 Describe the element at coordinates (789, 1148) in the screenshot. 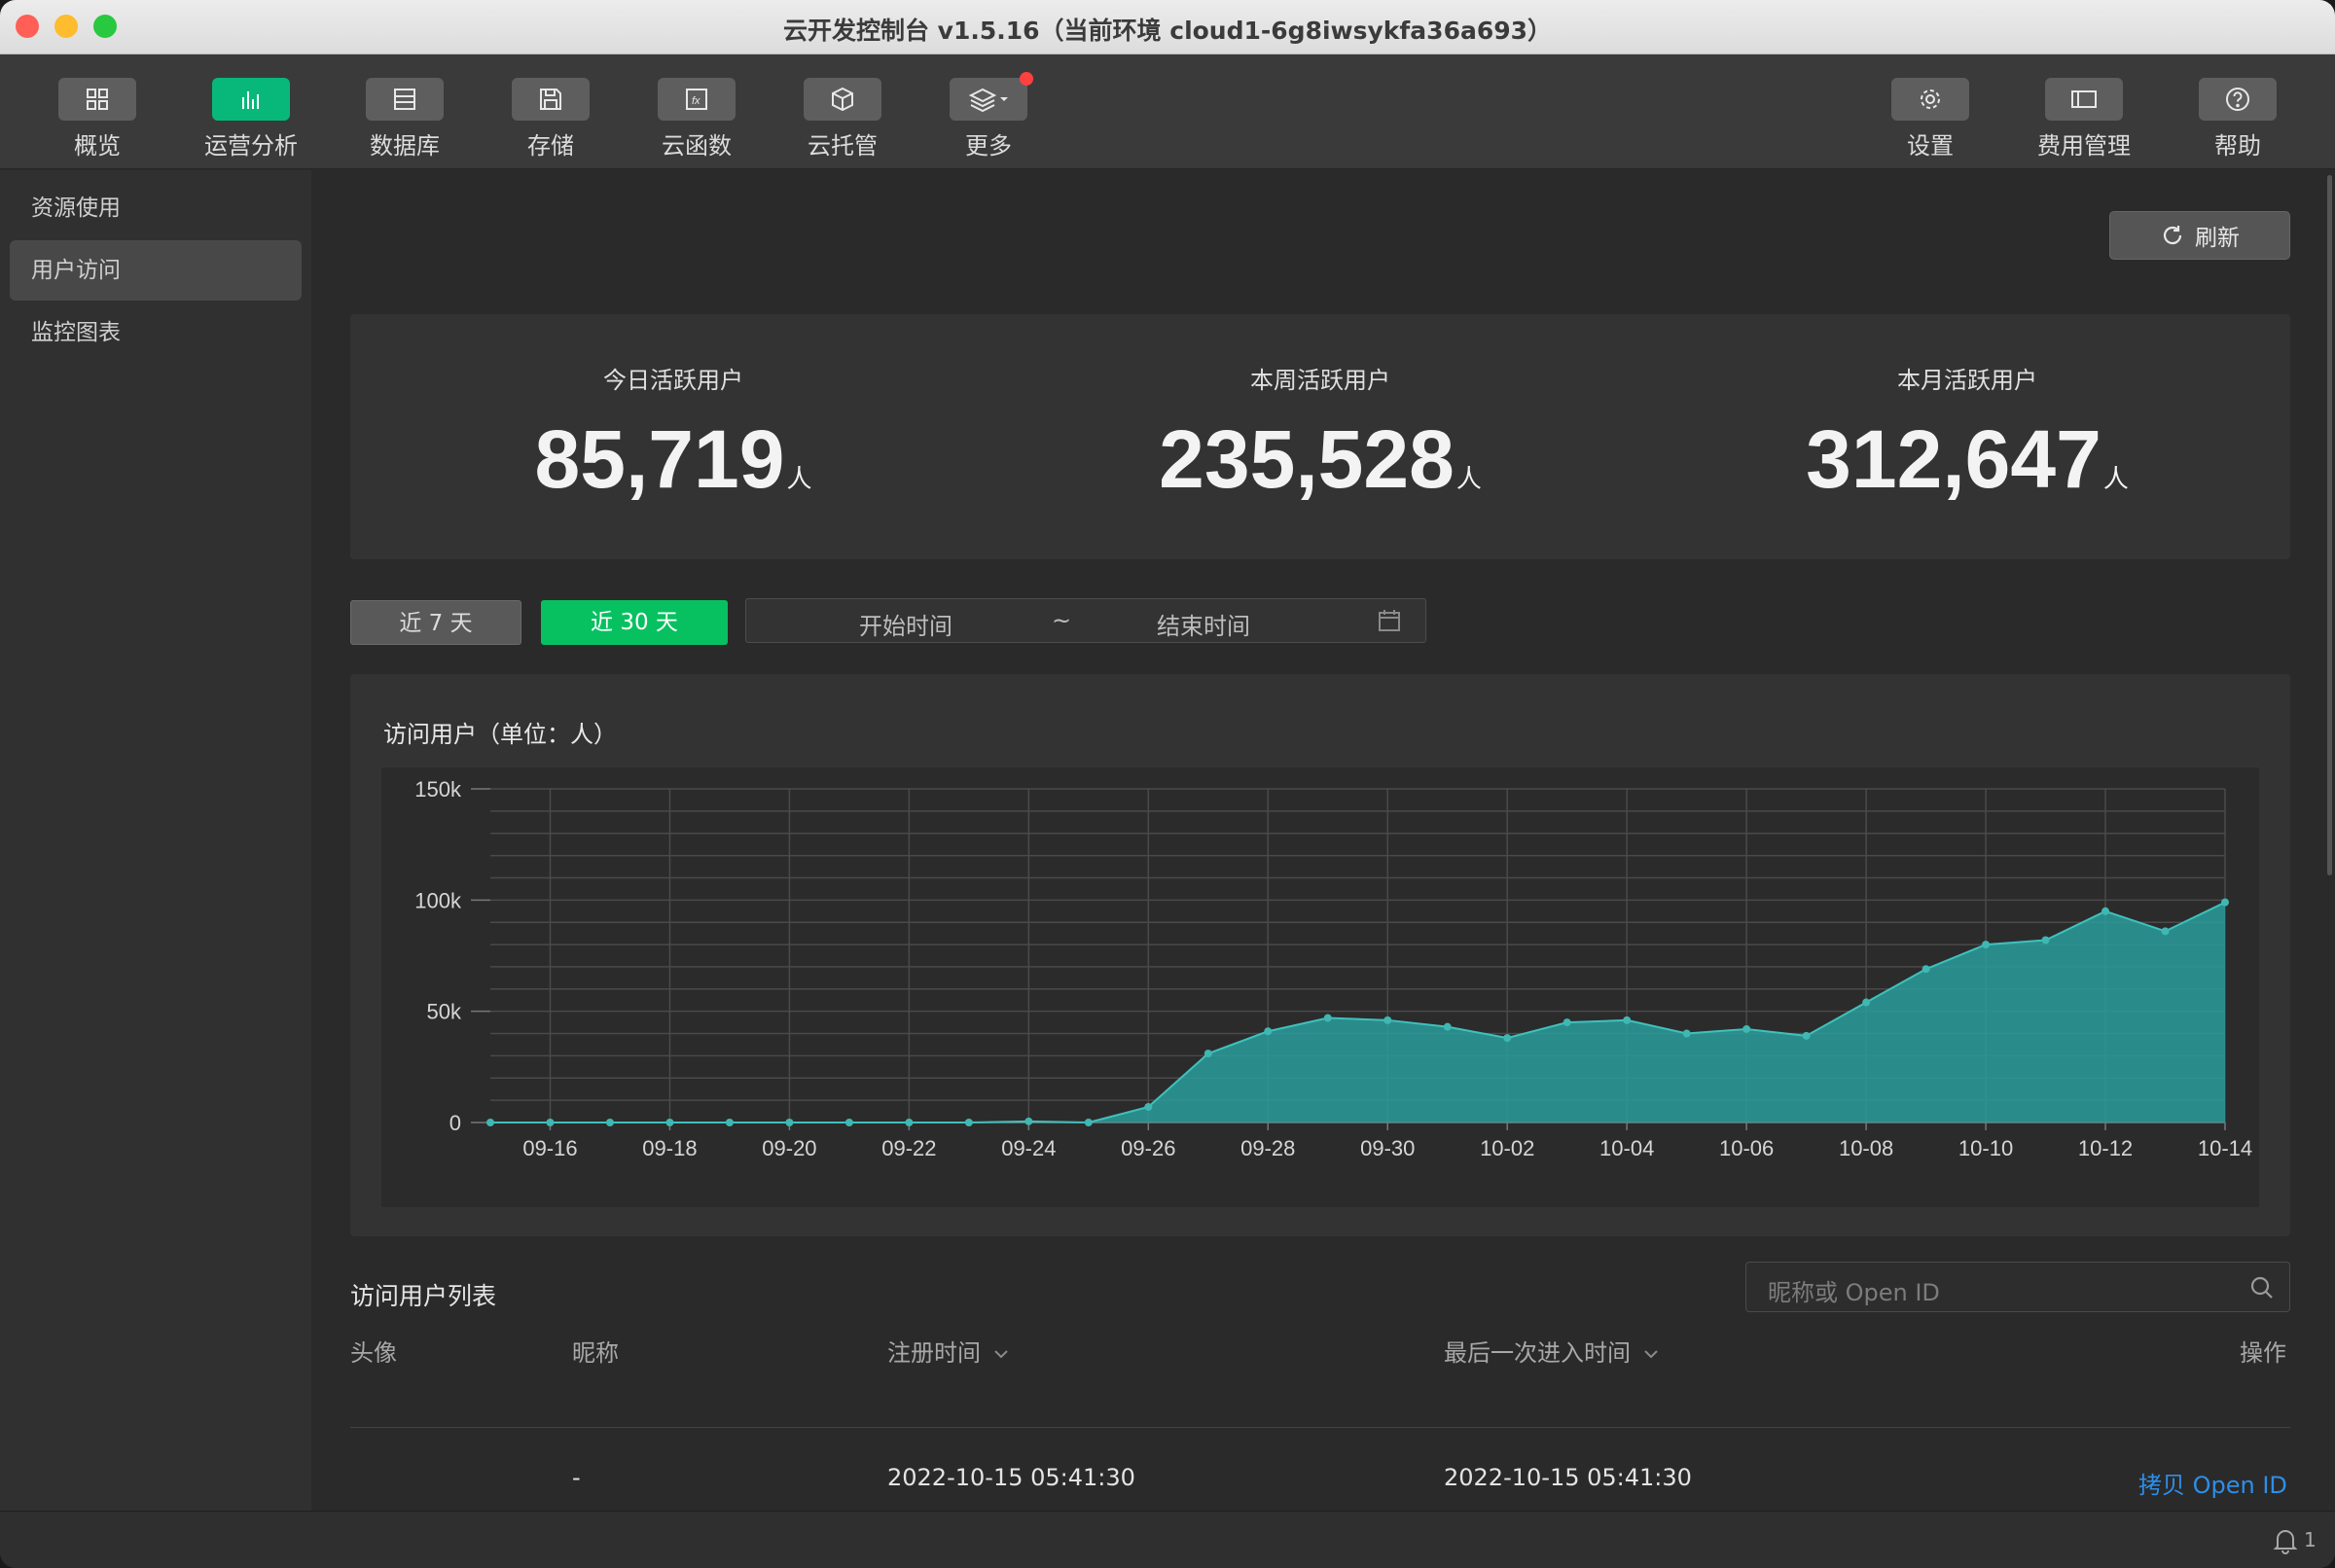

I see `x-tick-label: 09-20` at that location.